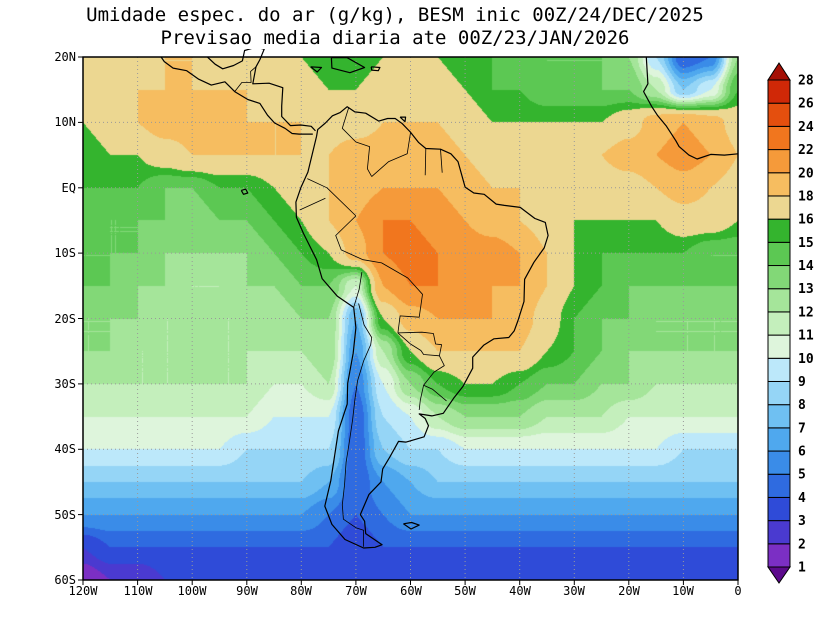  Describe the element at coordinates (802, 475) in the screenshot. I see `colorbar-tick-label: 5` at that location.